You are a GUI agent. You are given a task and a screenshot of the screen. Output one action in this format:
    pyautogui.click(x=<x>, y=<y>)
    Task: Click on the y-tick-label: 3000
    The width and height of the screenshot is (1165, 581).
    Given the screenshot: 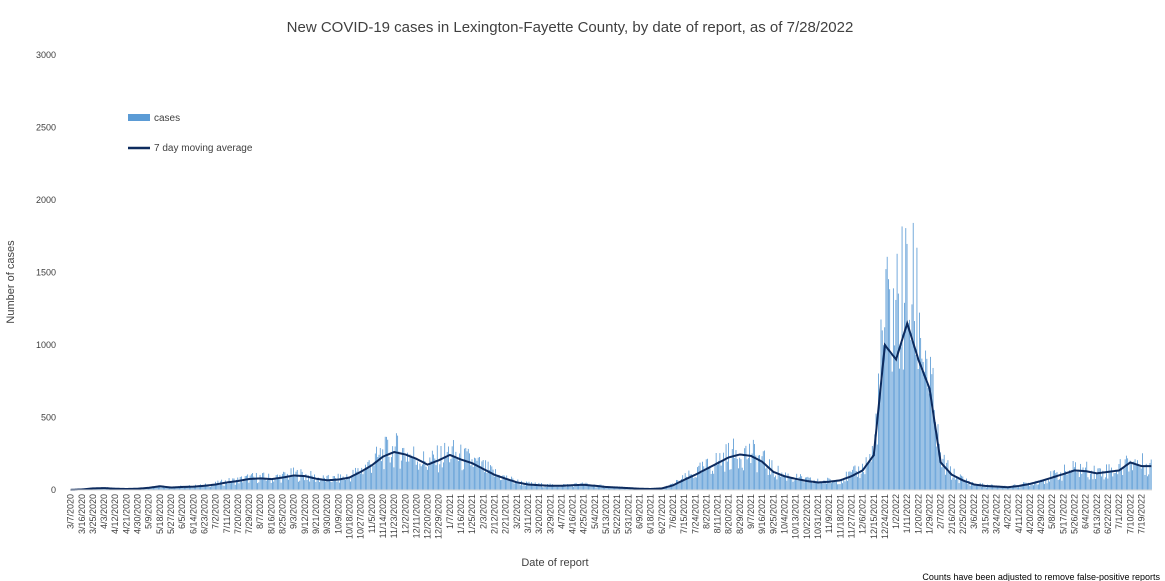 What is the action you would take?
    pyautogui.click(x=46, y=55)
    